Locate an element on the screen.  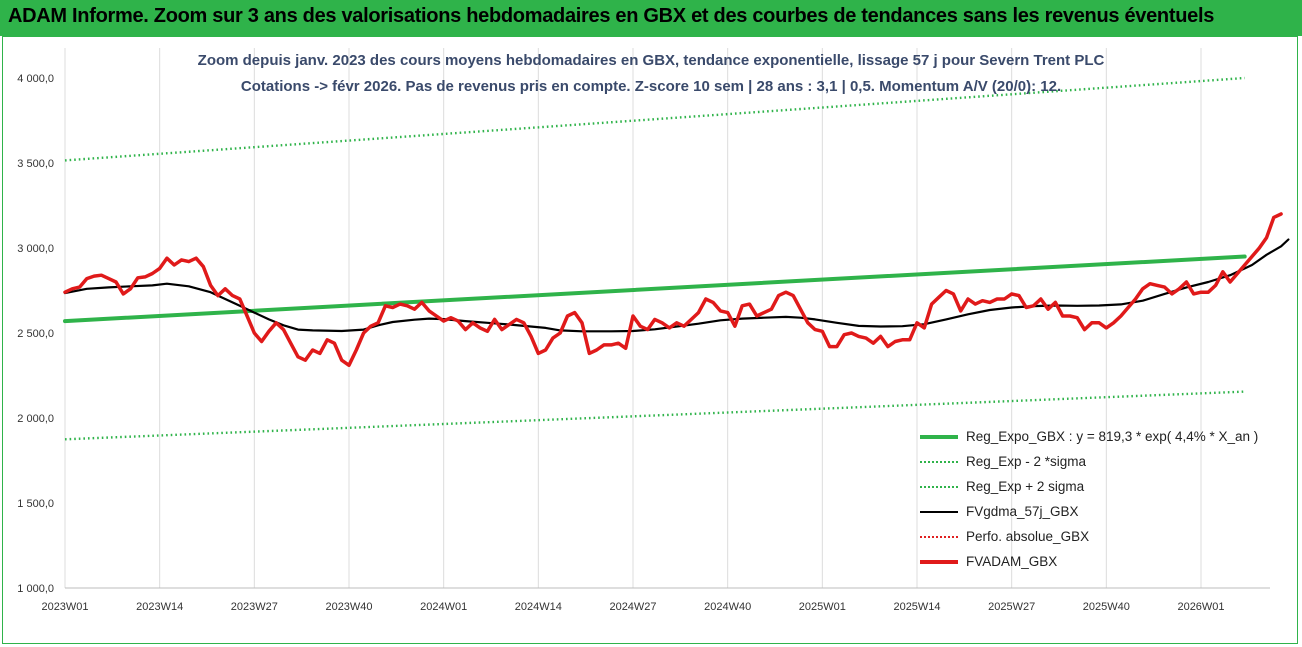
x-tick-label: 2023W27 is located at coordinates (254, 607).